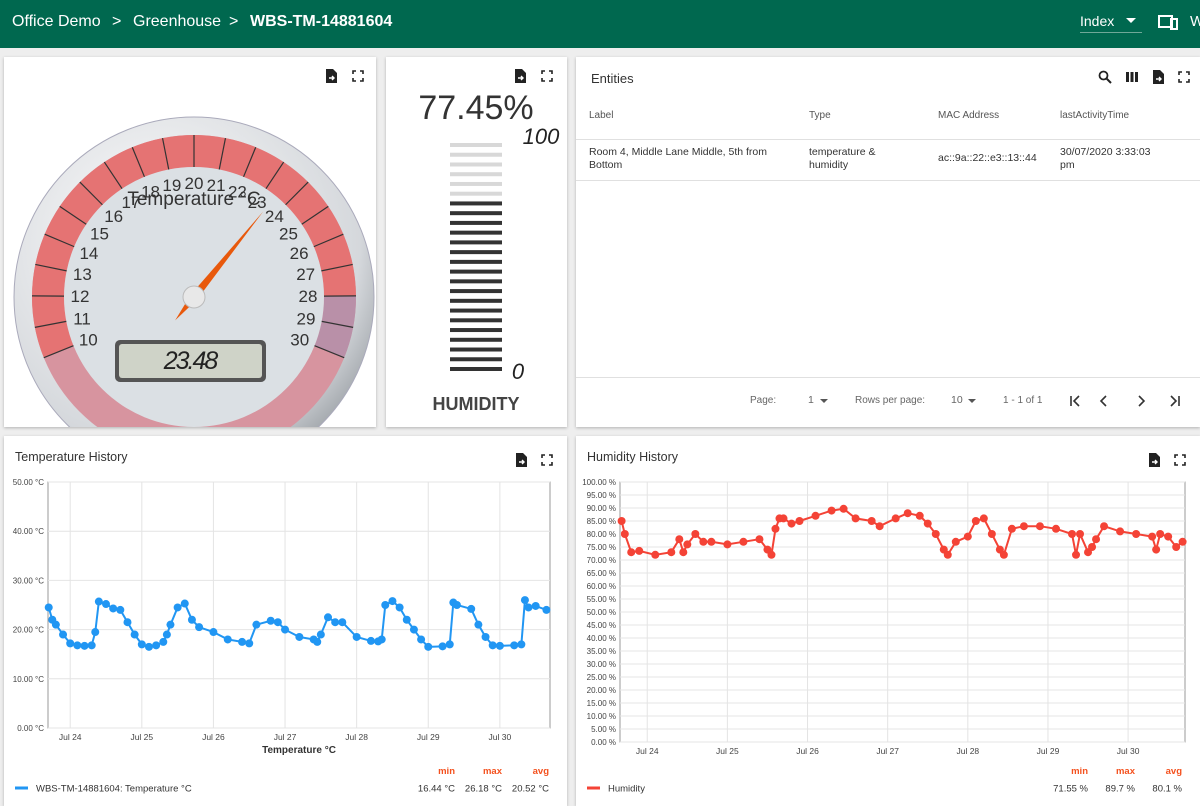  What do you see at coordinates (601, 115) in the screenshot?
I see `column-header: Label` at bounding box center [601, 115].